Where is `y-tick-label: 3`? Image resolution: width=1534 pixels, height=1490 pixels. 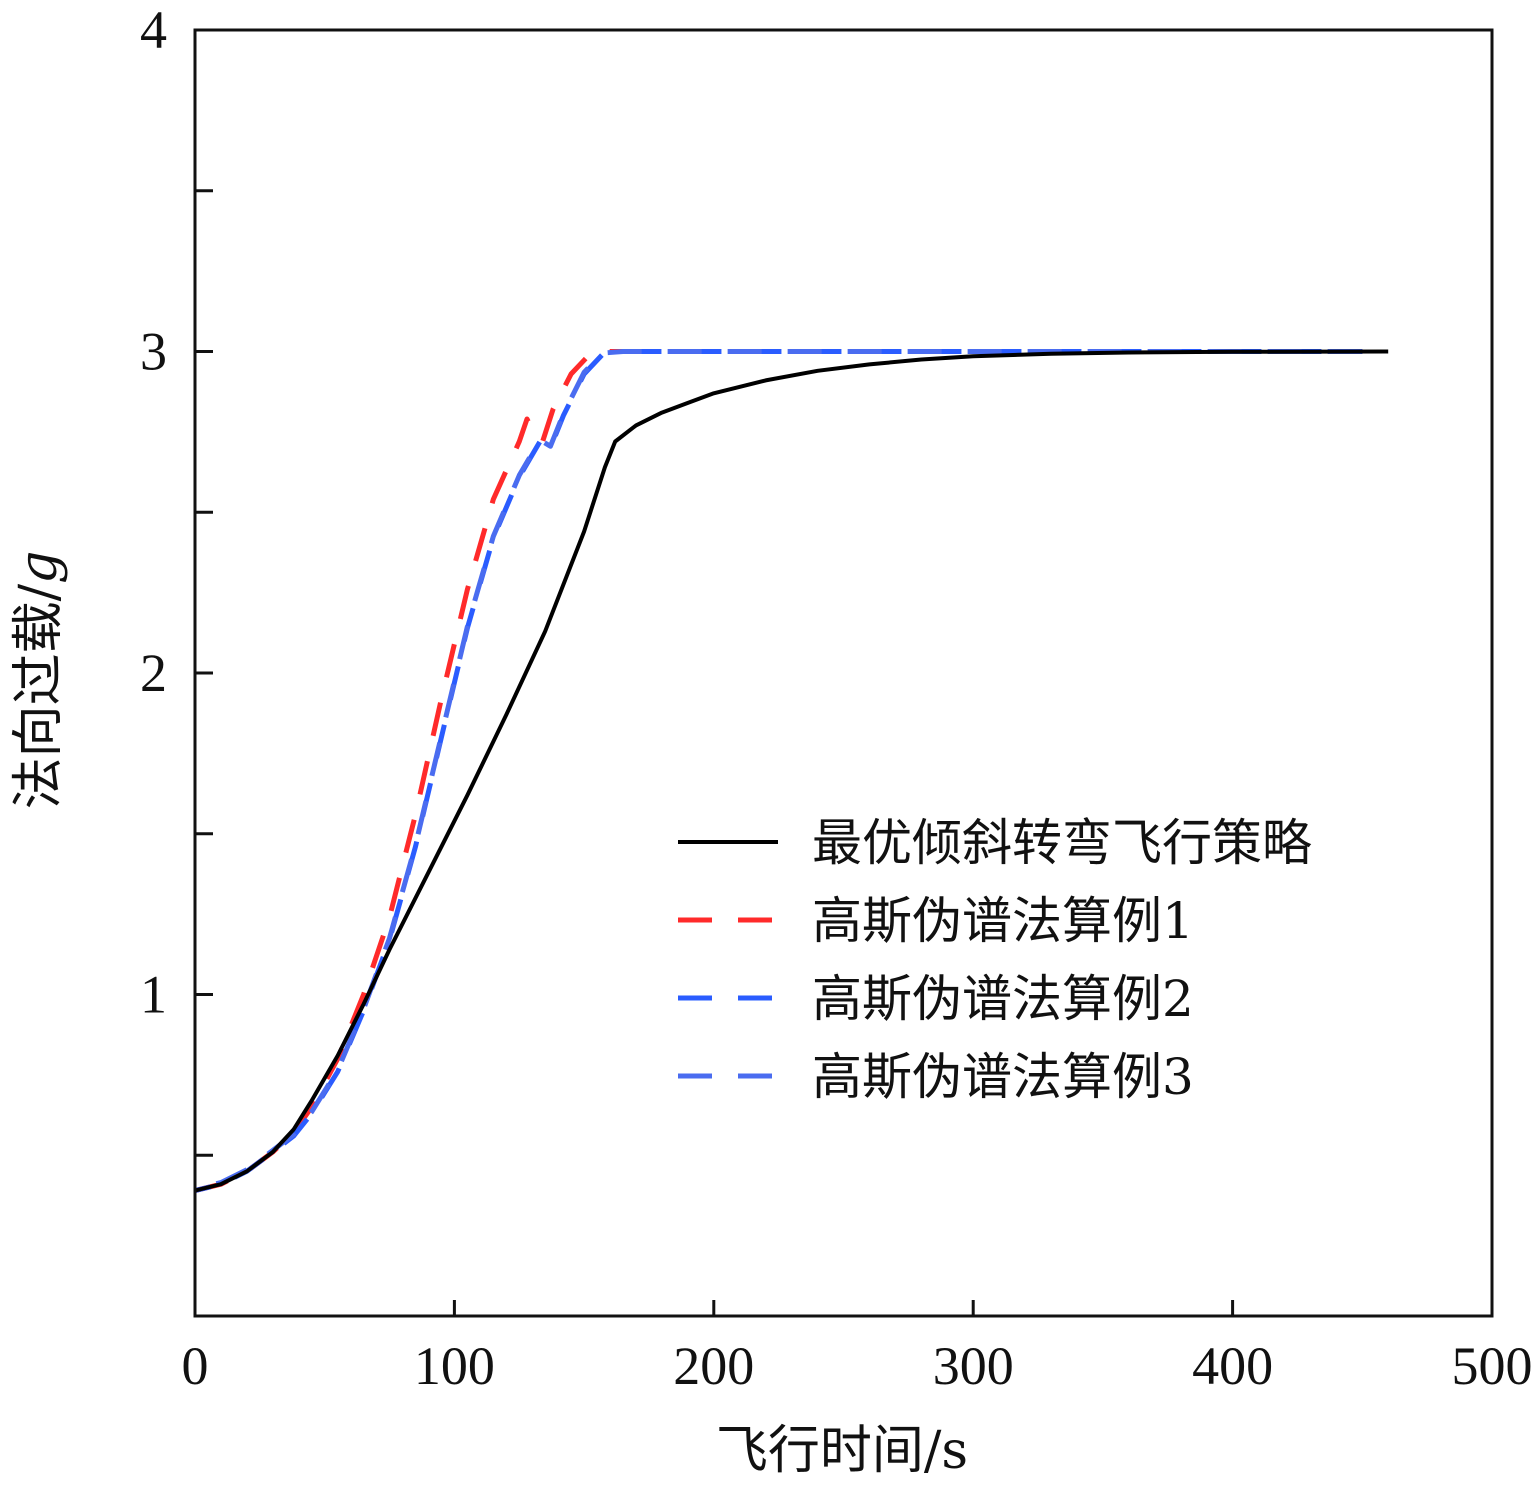 y-tick-label: 3 is located at coordinates (153, 352).